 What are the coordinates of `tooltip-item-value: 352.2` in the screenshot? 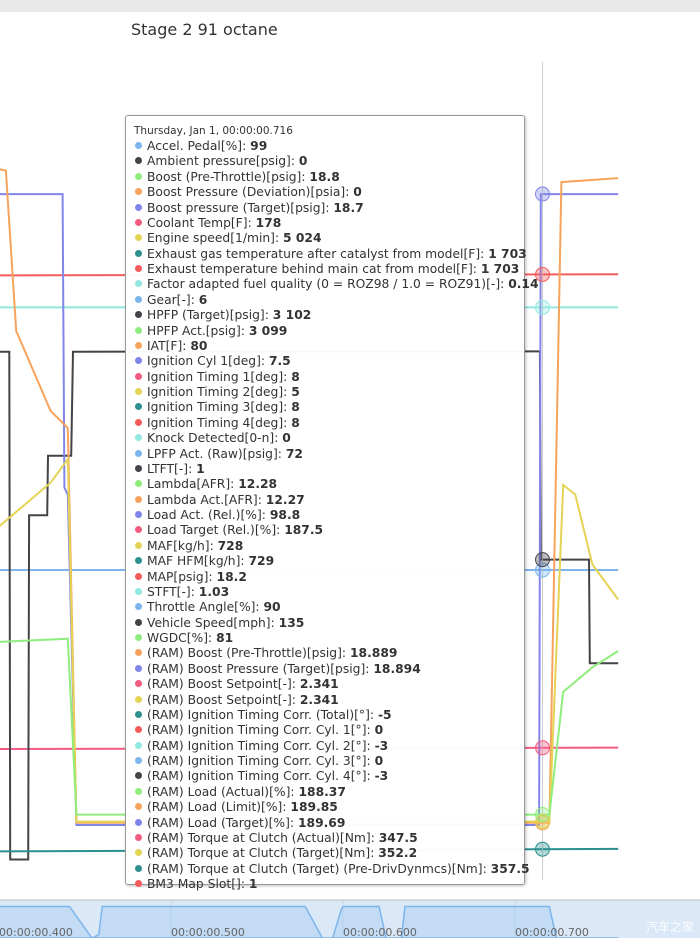 It's located at (398, 853).